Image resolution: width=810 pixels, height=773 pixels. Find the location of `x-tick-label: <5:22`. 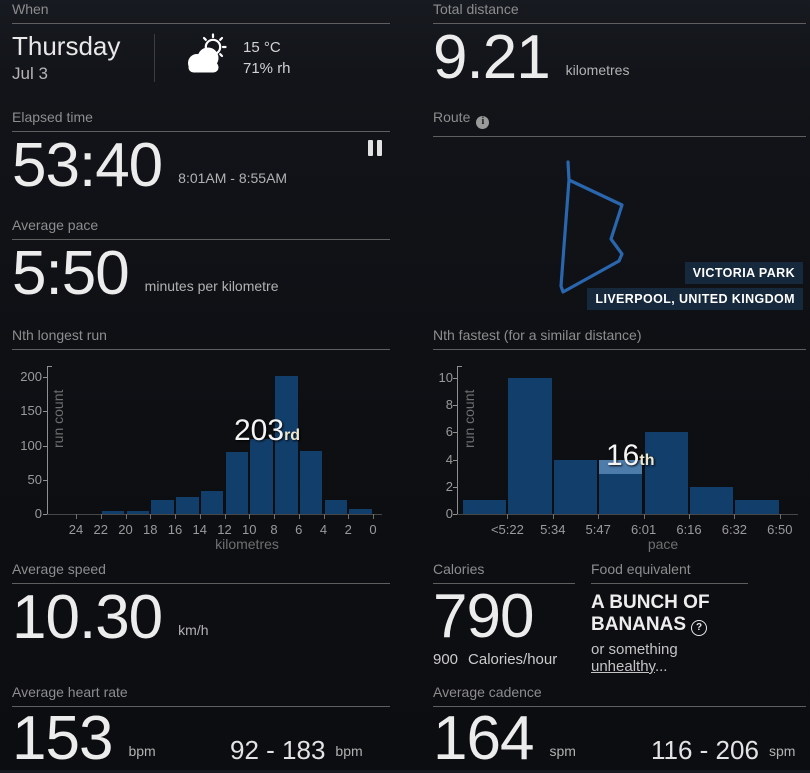

x-tick-label: <5:22 is located at coordinates (507, 529).